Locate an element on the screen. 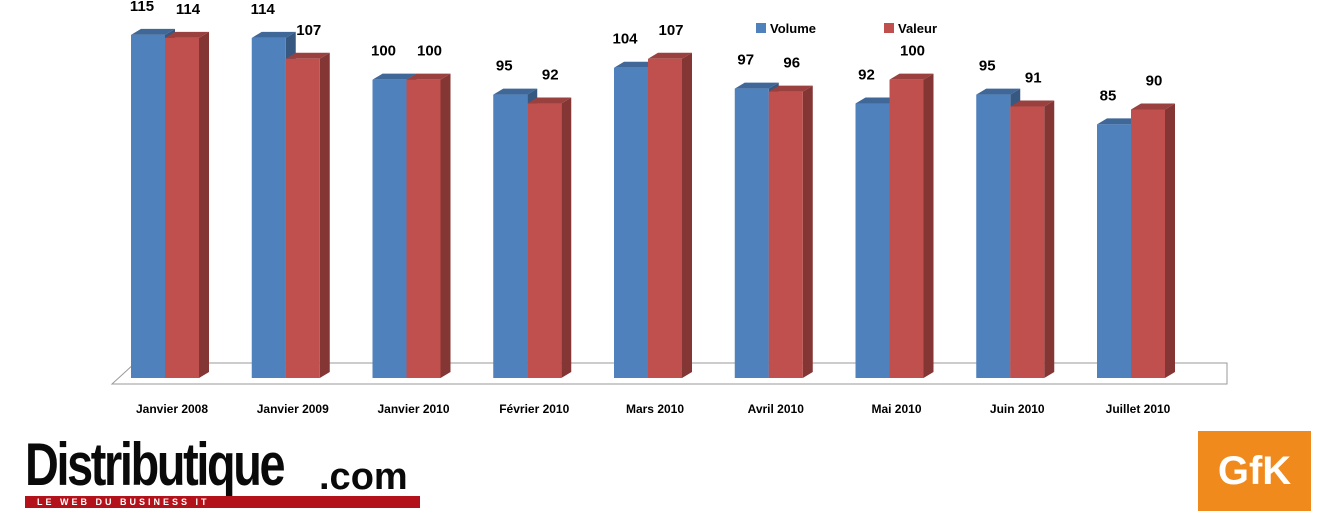 This screenshot has height=513, width=1318. distributique-logo-bar is located at coordinates (222, 502).